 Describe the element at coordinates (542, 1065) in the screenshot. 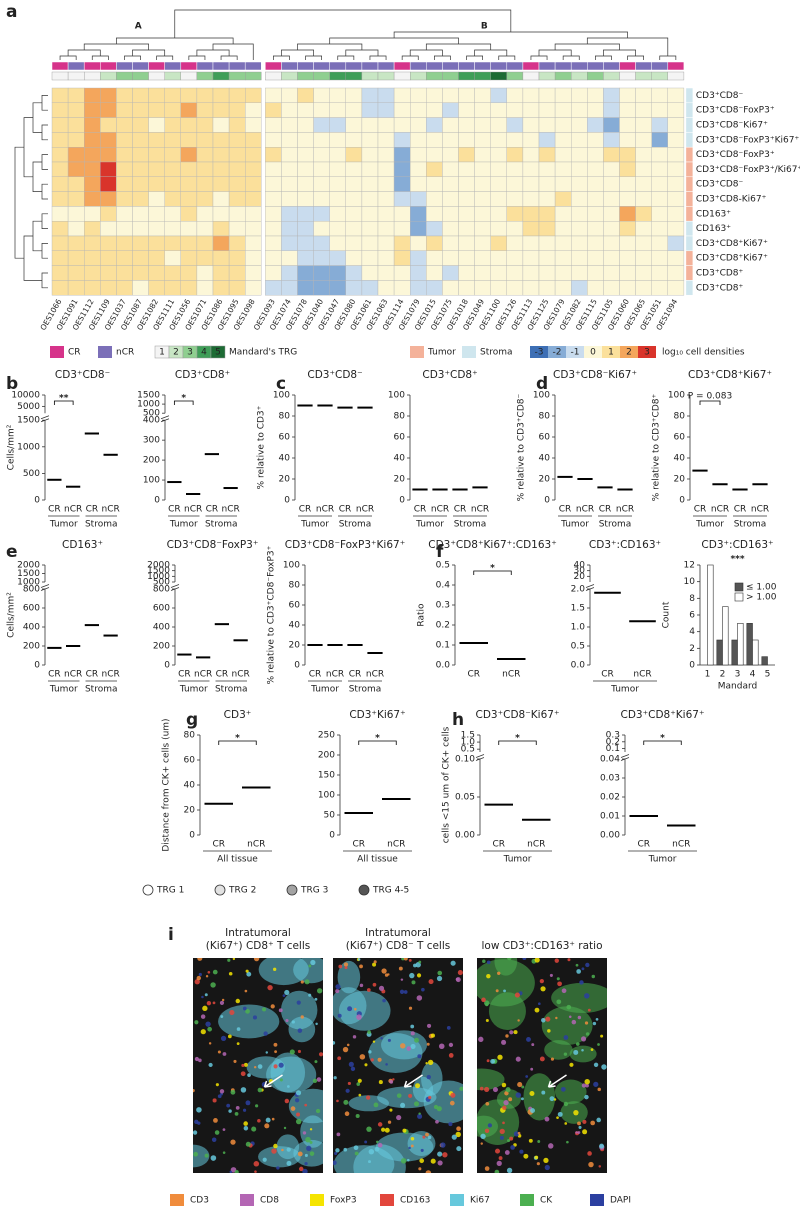

I see `micrograph-content` at that location.